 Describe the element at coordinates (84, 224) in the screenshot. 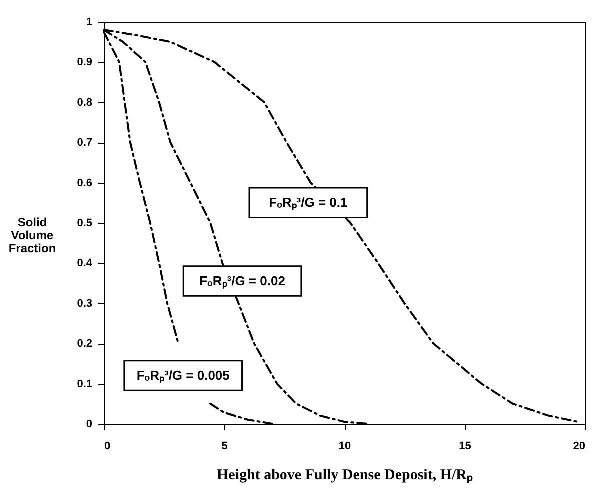

I see `y-tick-label: 0.5` at that location.